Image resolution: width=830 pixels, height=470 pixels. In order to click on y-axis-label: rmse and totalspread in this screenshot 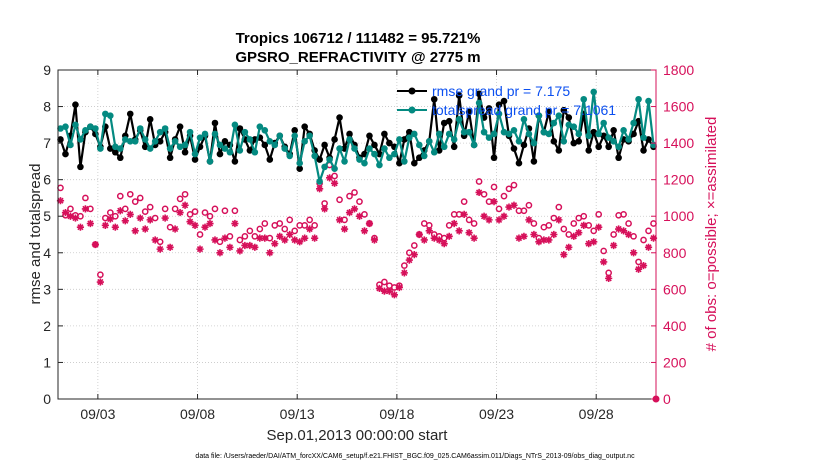, I will do `click(35, 234)`.